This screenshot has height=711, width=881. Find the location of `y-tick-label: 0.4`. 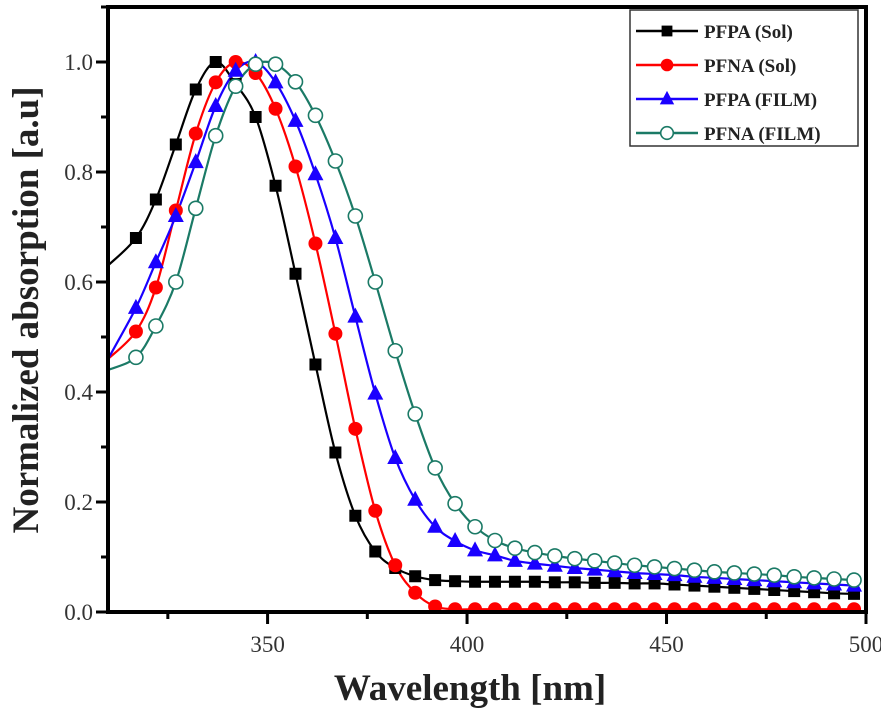

y-tick-label: 0.4 is located at coordinates (78, 392).